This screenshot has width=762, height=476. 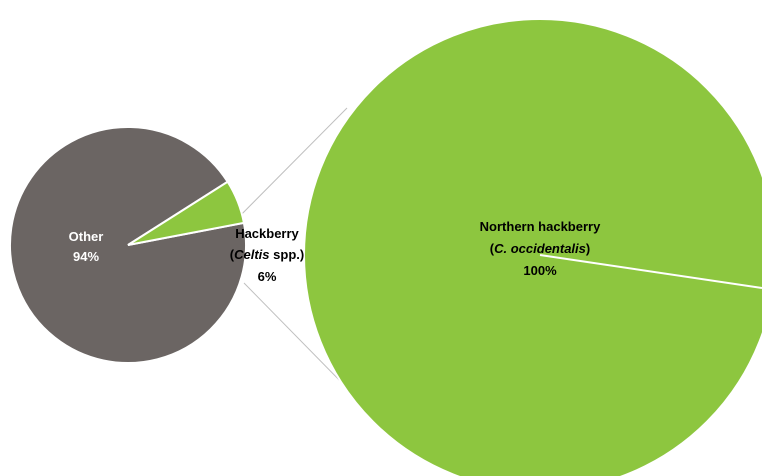 I want to click on slice-label-northern-hackberry: Northern hackberry, so click(x=540, y=226).